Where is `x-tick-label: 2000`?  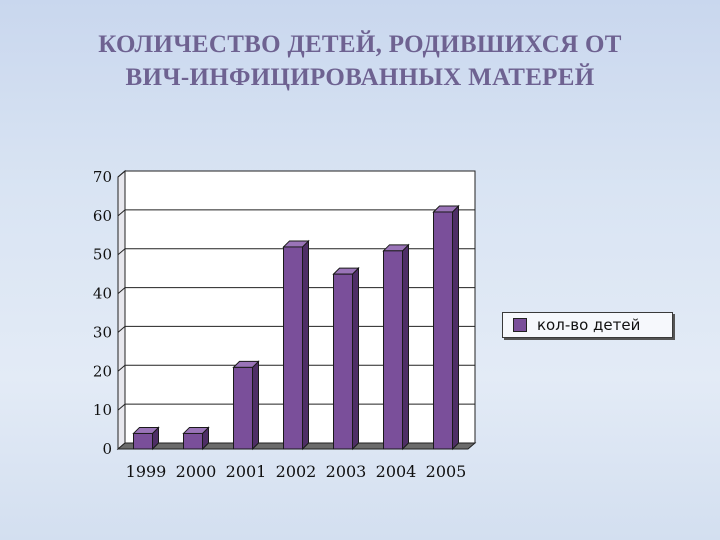
x-tick-label: 2000 is located at coordinates (196, 471).